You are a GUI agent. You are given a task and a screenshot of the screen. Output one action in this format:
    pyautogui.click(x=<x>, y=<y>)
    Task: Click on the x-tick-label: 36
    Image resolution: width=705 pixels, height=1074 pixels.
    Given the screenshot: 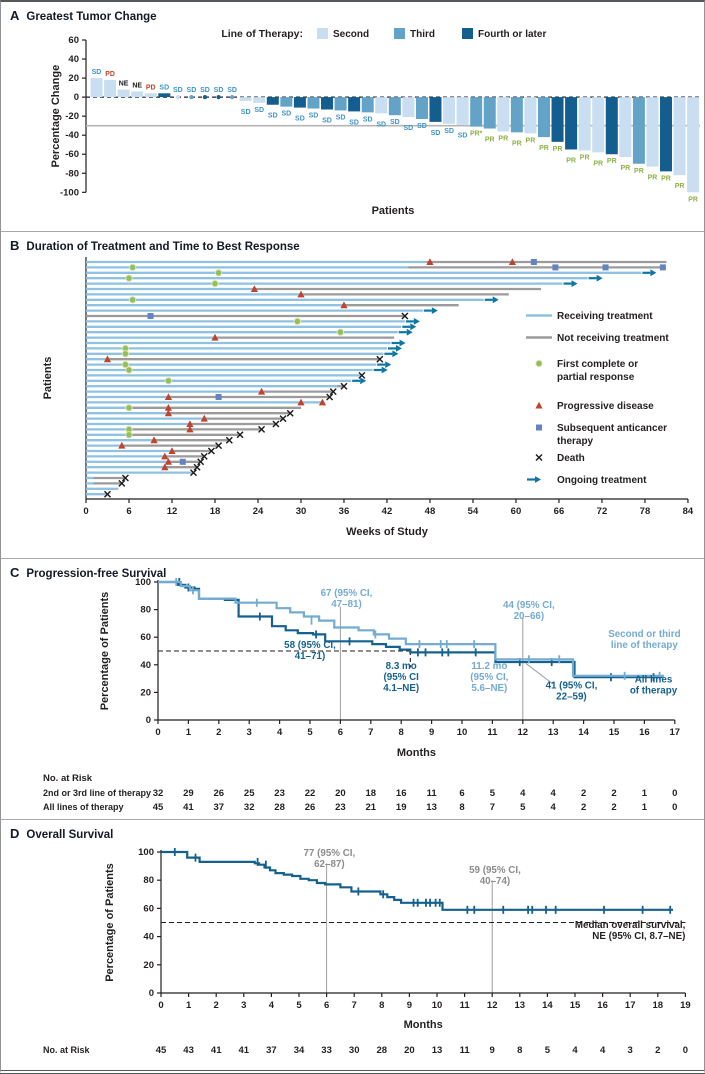 What is the action you would take?
    pyautogui.click(x=344, y=511)
    